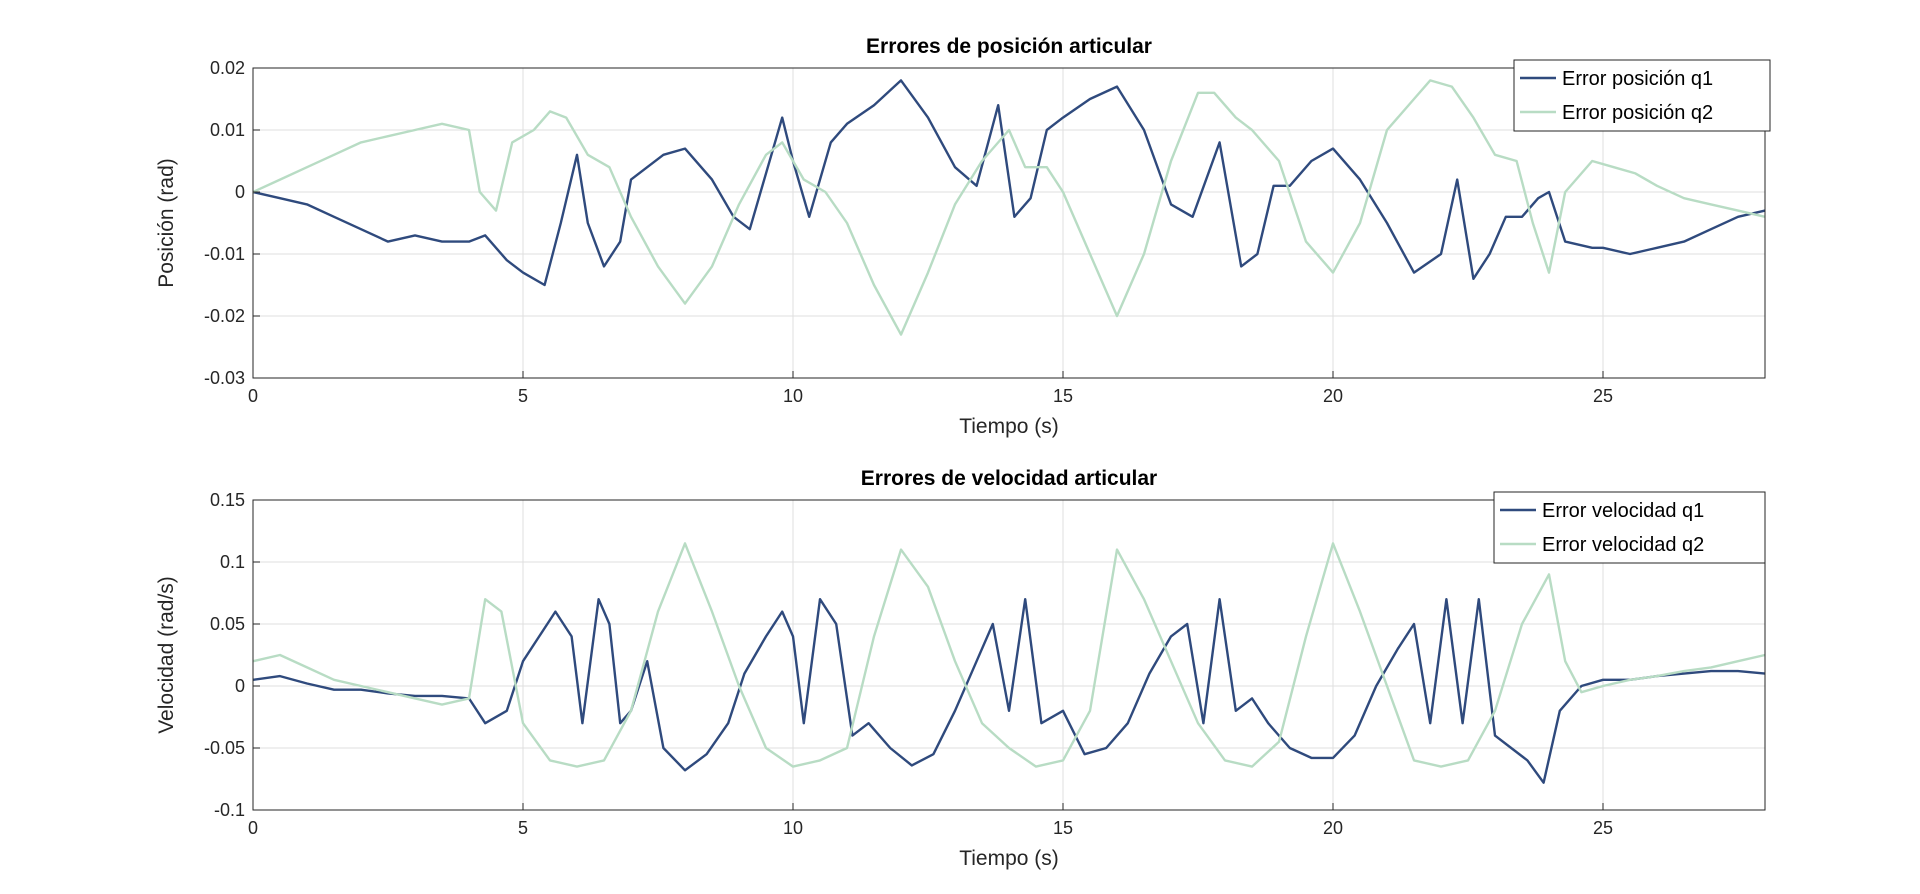 Image resolution: width=1920 pixels, height=894 pixels. Describe the element at coordinates (1623, 511) in the screenshot. I see `legend-label-1: Error velocidad q1` at that location.